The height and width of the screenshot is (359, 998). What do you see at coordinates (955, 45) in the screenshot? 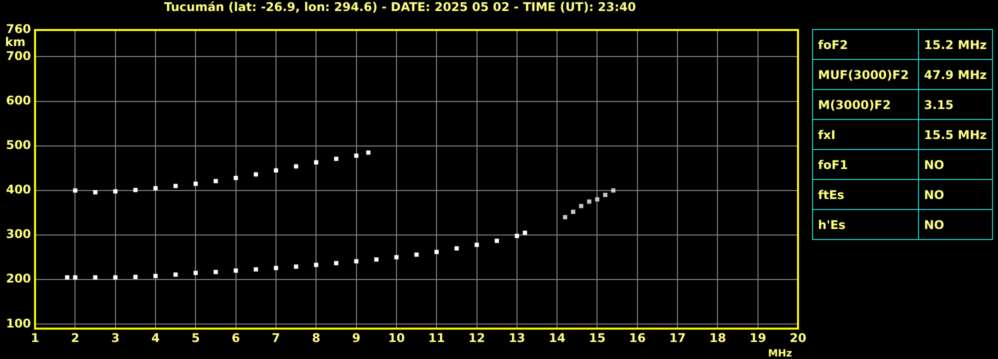
I see `text: 15.2 MHz` at bounding box center [955, 45].